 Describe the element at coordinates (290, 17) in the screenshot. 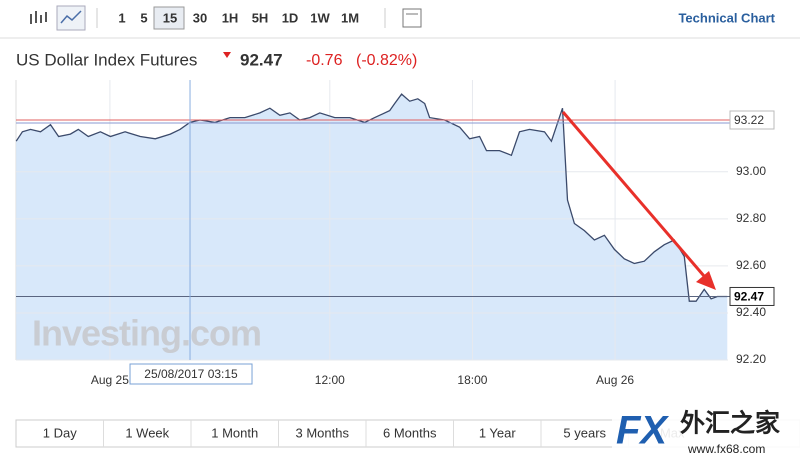

I see `interval-button: 1D` at that location.